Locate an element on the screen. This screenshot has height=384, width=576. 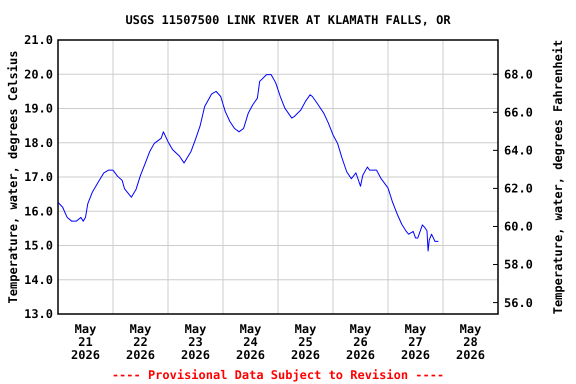
y-tick-label: 14.0 is located at coordinates (38, 279).